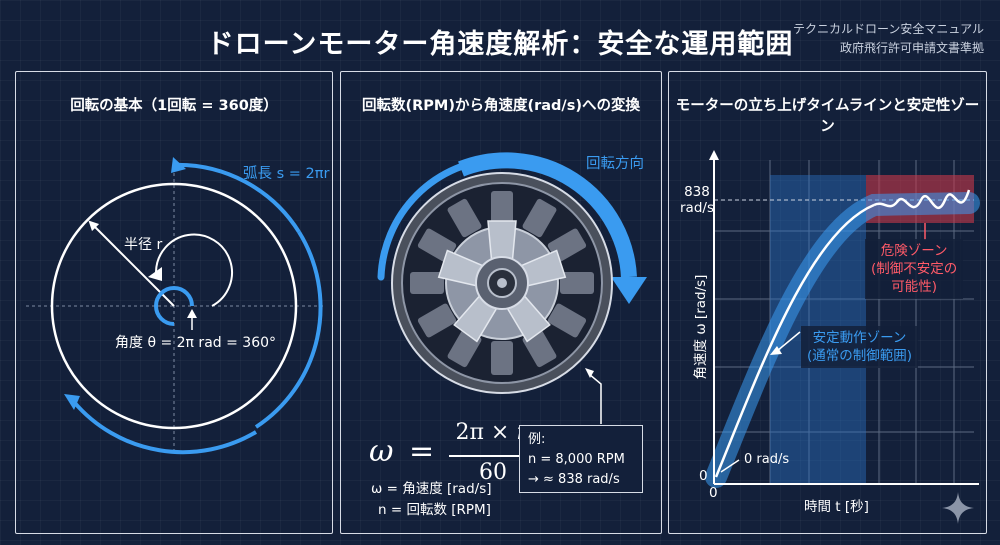 This screenshot has width=1000, height=545. I want to click on panel-title: 回転の基本（1回転 = 360度）, so click(174, 106).